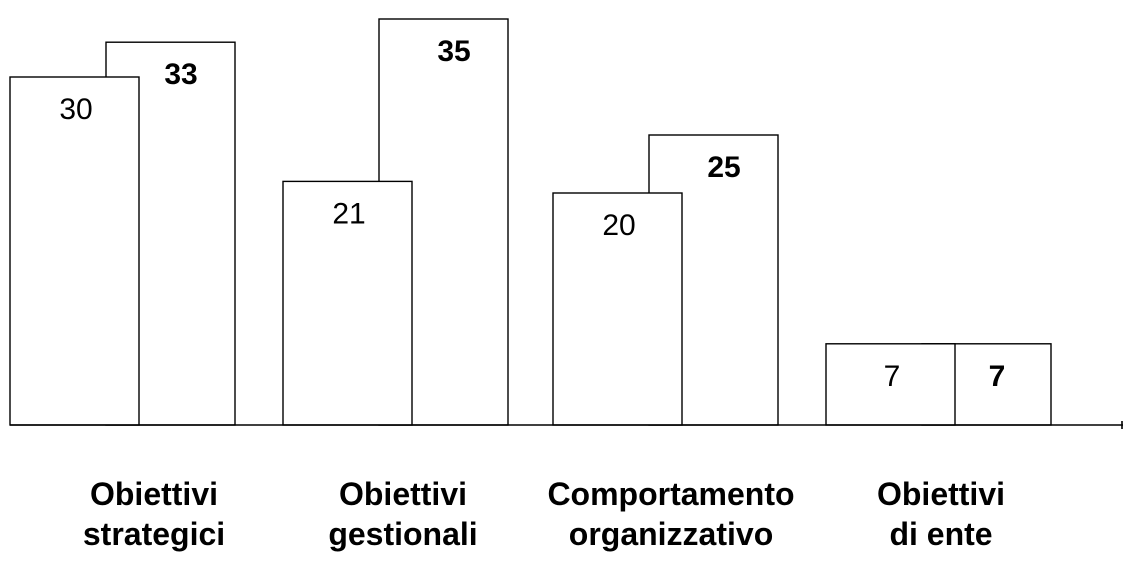  What do you see at coordinates (670, 494) in the screenshot?
I see `category-label-c3-line1: Comportamento` at bounding box center [670, 494].